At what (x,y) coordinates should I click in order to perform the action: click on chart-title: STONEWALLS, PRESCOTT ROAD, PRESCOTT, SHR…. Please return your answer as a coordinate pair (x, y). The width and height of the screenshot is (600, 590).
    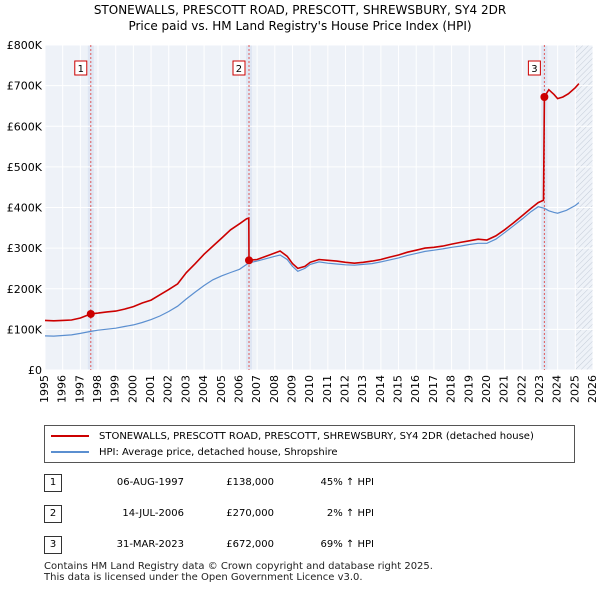
    Looking at the image, I should click on (300, 10).